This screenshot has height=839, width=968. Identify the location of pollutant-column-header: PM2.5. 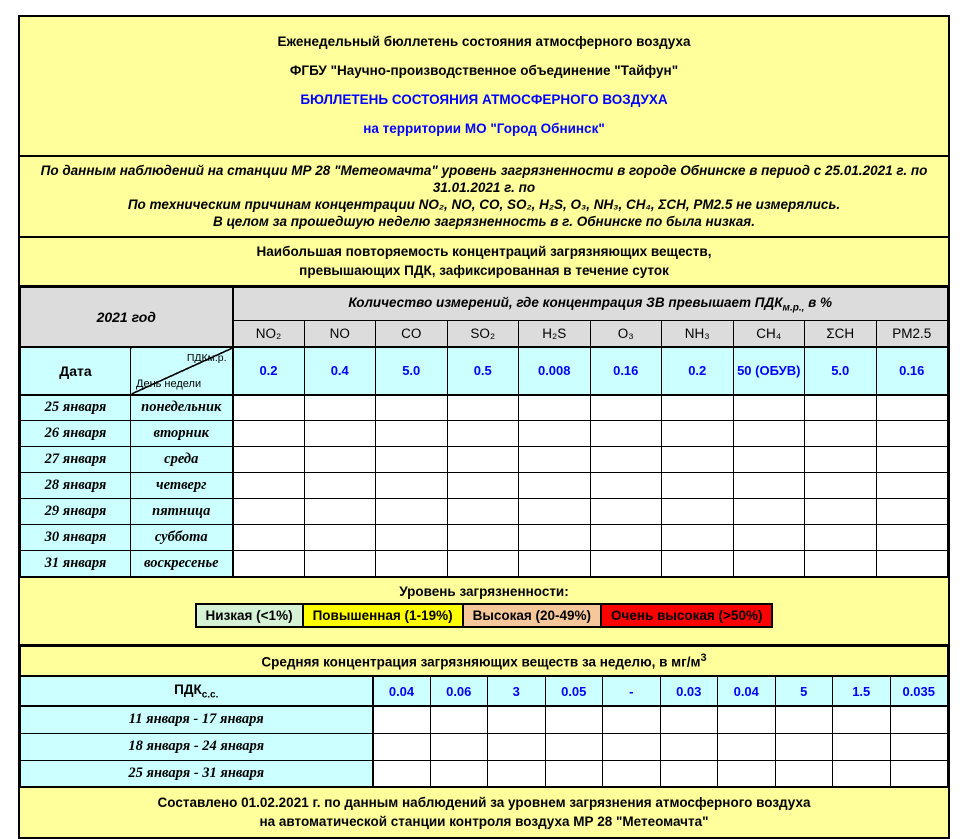
(911, 333).